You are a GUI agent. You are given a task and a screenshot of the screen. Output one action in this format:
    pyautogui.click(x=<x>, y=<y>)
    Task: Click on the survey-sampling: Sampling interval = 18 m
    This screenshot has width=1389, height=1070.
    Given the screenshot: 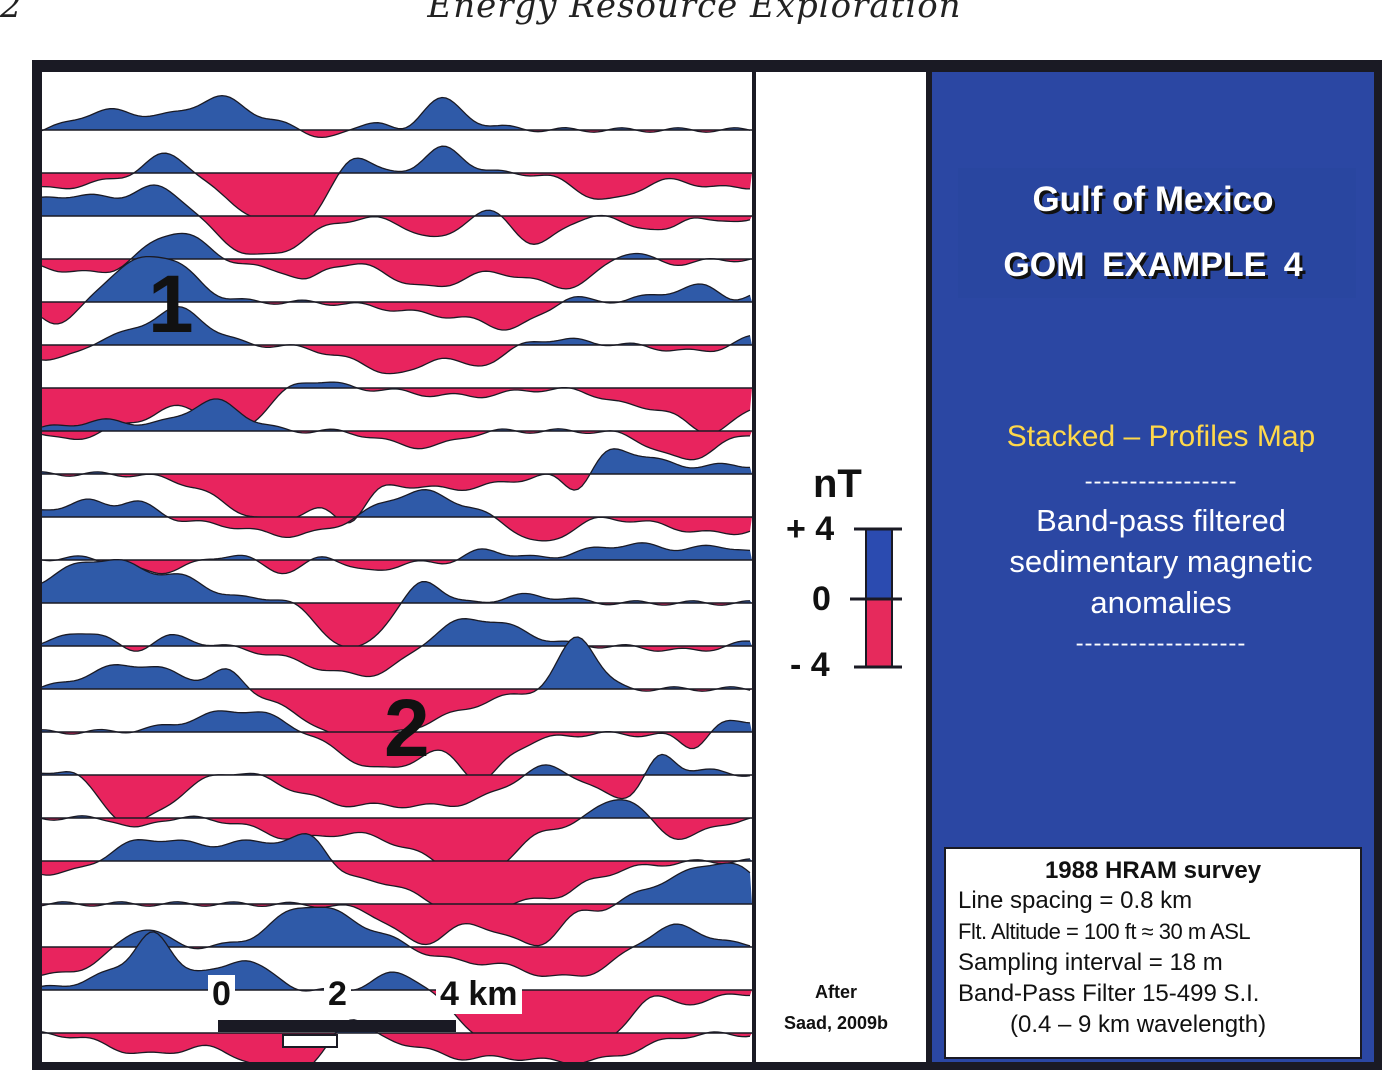 What is the action you would take?
    pyautogui.click(x=1090, y=962)
    